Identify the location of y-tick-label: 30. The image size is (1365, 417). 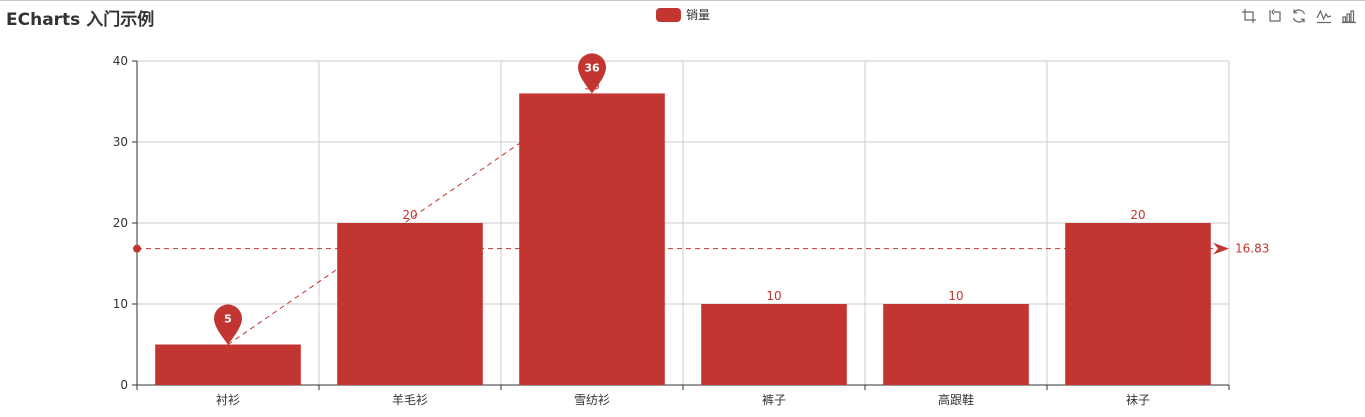
(120, 142).